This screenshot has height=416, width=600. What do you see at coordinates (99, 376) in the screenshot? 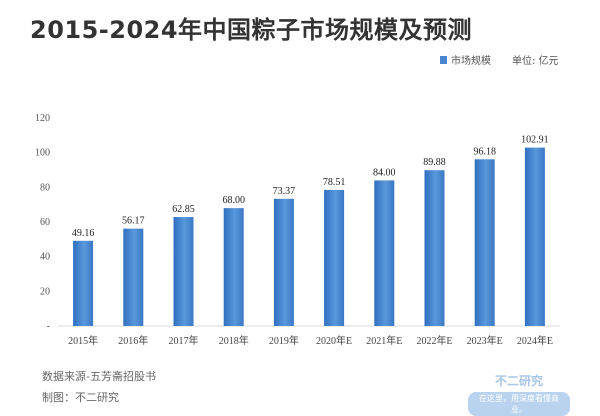
I see `data-source: 数据来源-五芳斋招股书` at bounding box center [99, 376].